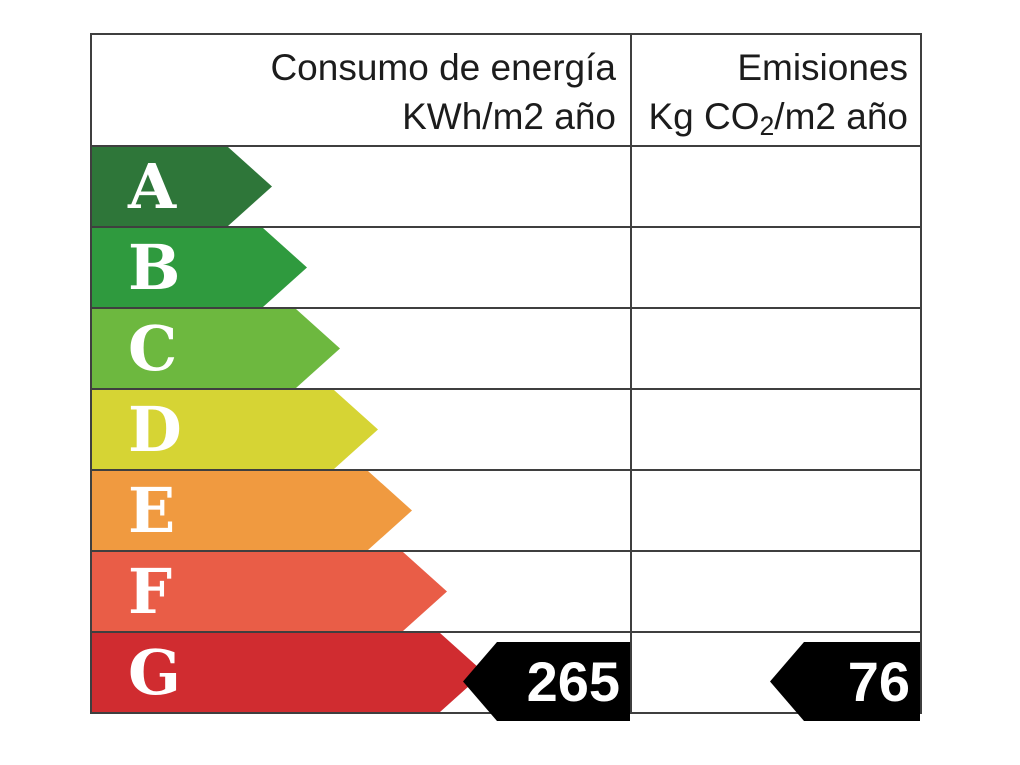 The image size is (1020, 765). What do you see at coordinates (878, 681) in the screenshot?
I see `emissions-value: 76` at bounding box center [878, 681].